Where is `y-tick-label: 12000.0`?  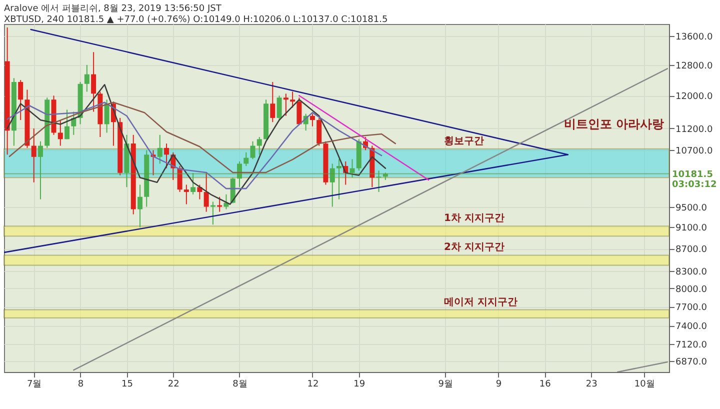
y-tick-label: 12000.0 is located at coordinates (694, 97).